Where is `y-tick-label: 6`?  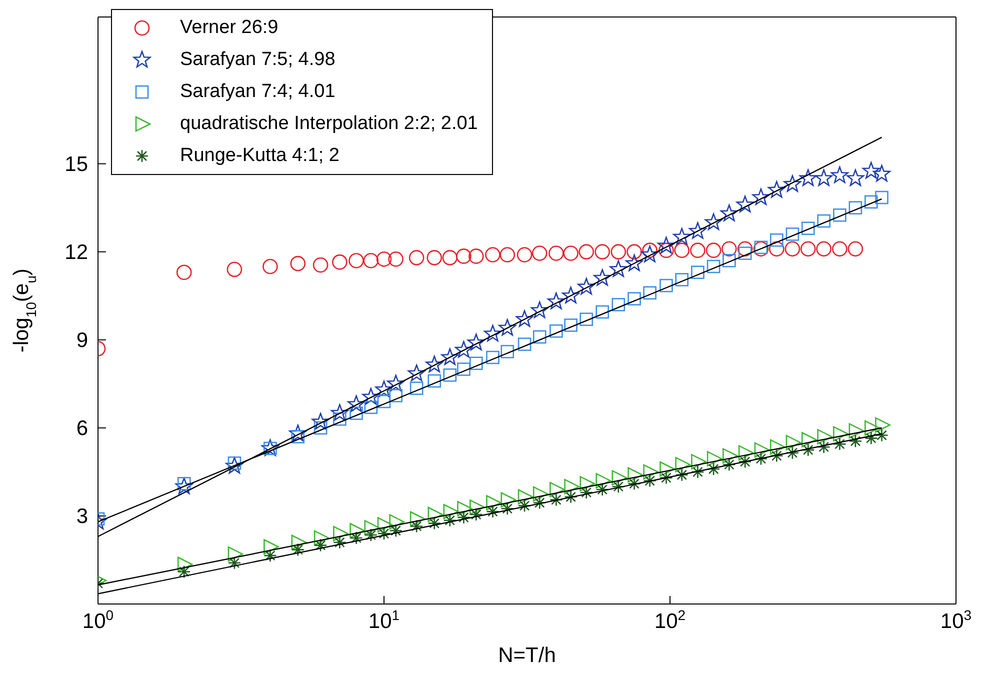 y-tick-label: 6 is located at coordinates (82, 428).